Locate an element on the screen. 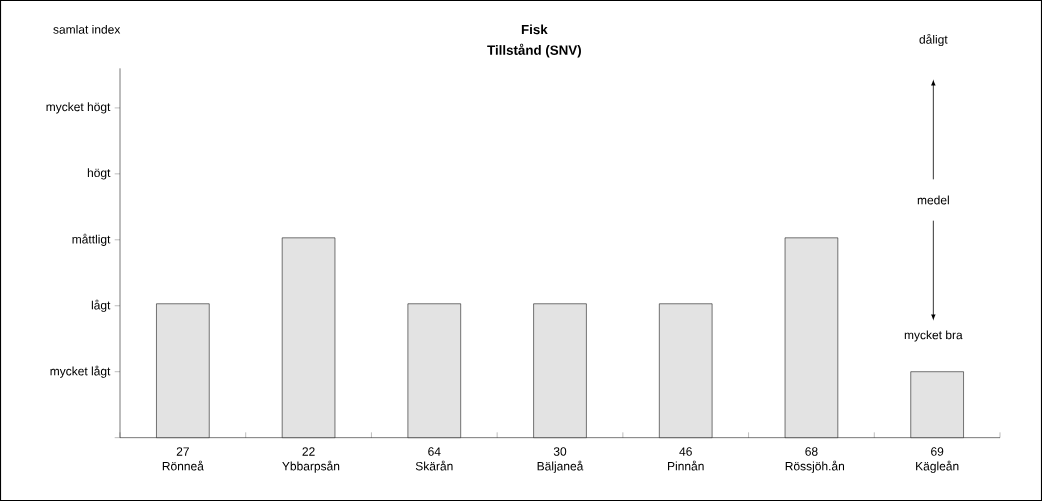 The width and height of the screenshot is (1042, 501). x-tick-label: 27 Rönneå is located at coordinates (183, 459).